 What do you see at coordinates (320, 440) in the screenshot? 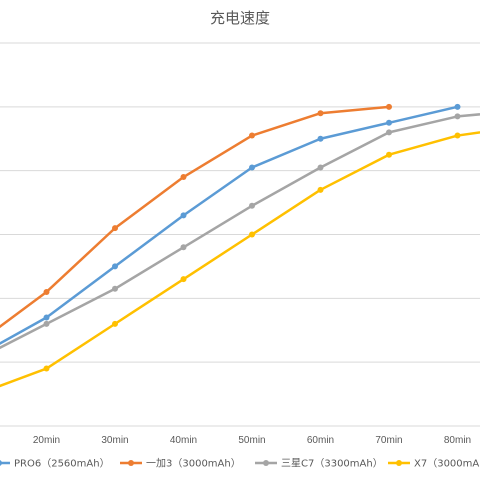
I see `x-tick-label: 60min` at bounding box center [320, 440].